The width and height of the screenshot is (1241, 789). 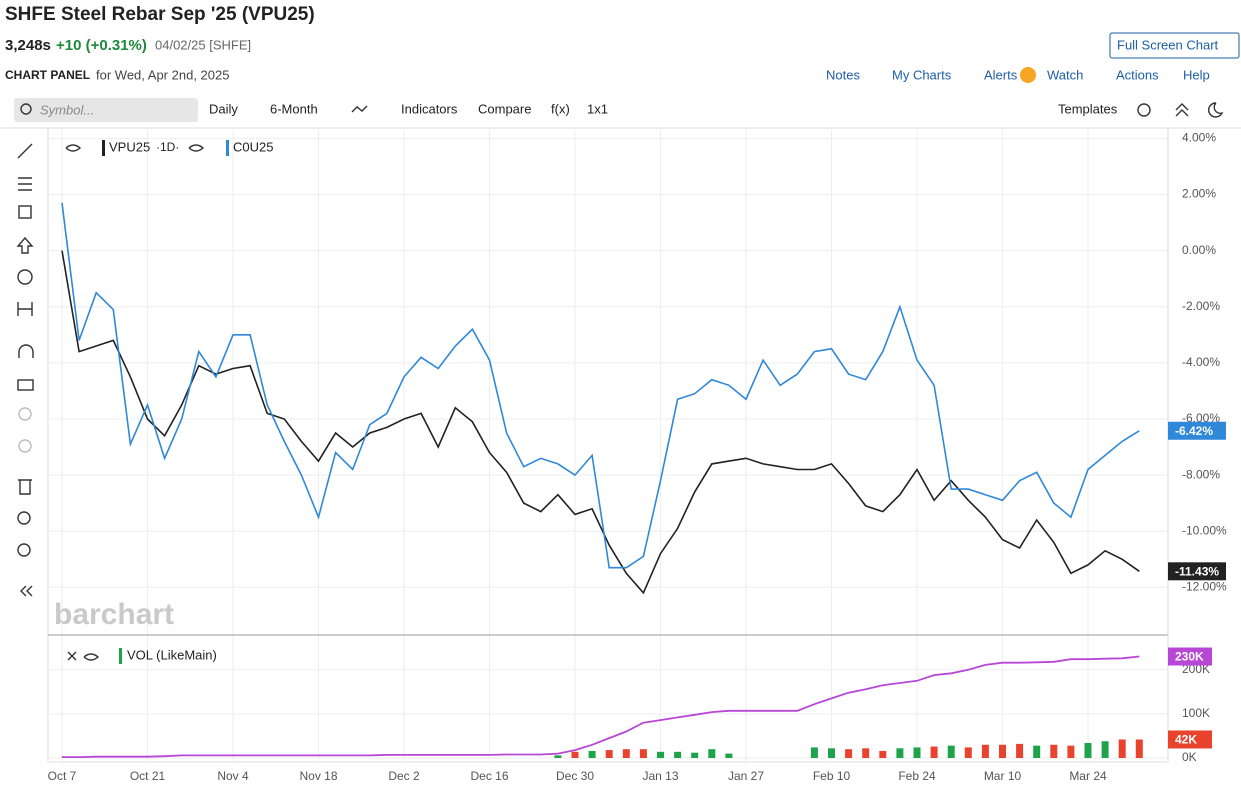 I want to click on fullscreen-button, so click(x=1174, y=45).